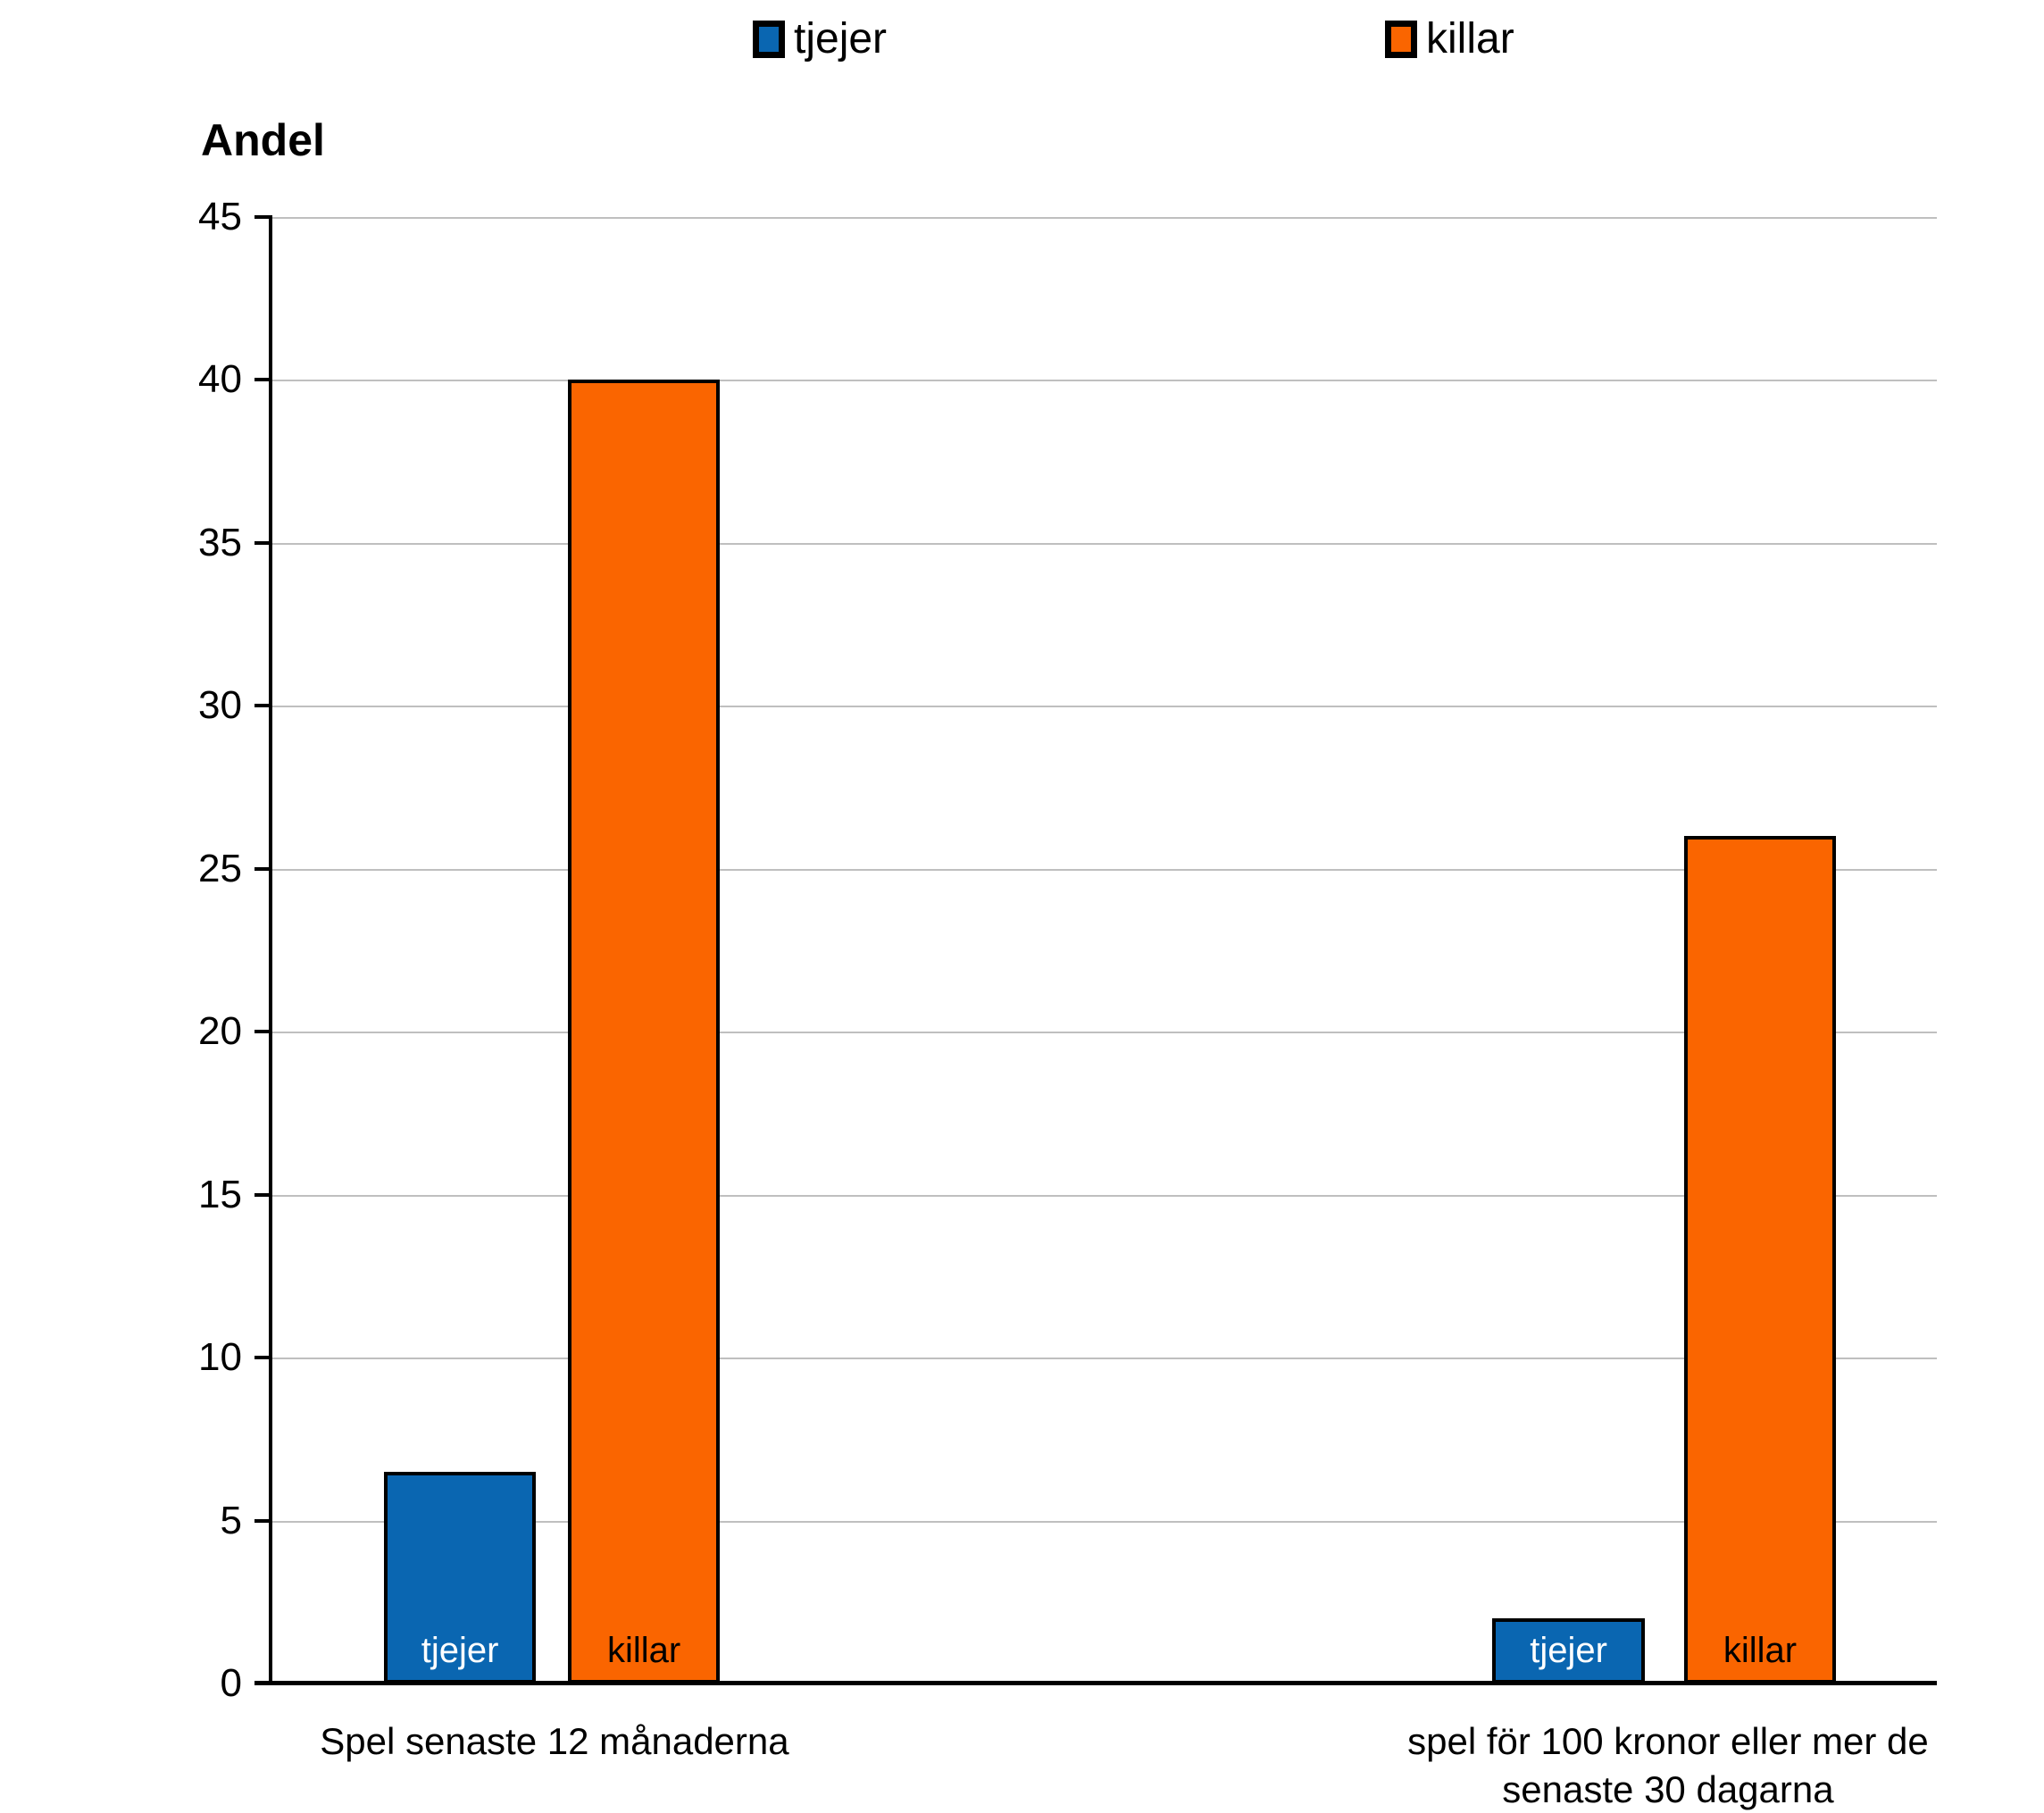 The height and width of the screenshot is (1813, 2044). I want to click on bar-killar-category-0: killar, so click(644, 1032).